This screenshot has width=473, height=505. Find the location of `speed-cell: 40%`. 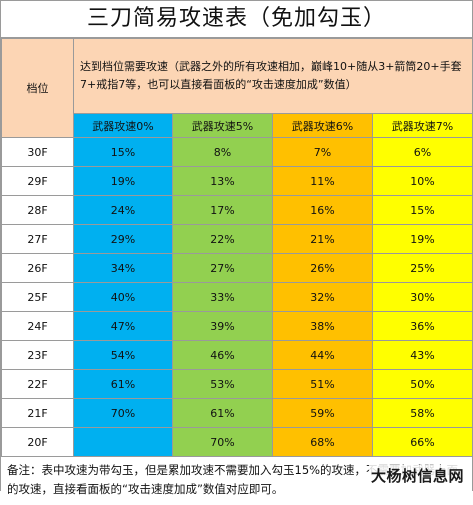

speed-cell: 40% is located at coordinates (123, 297).